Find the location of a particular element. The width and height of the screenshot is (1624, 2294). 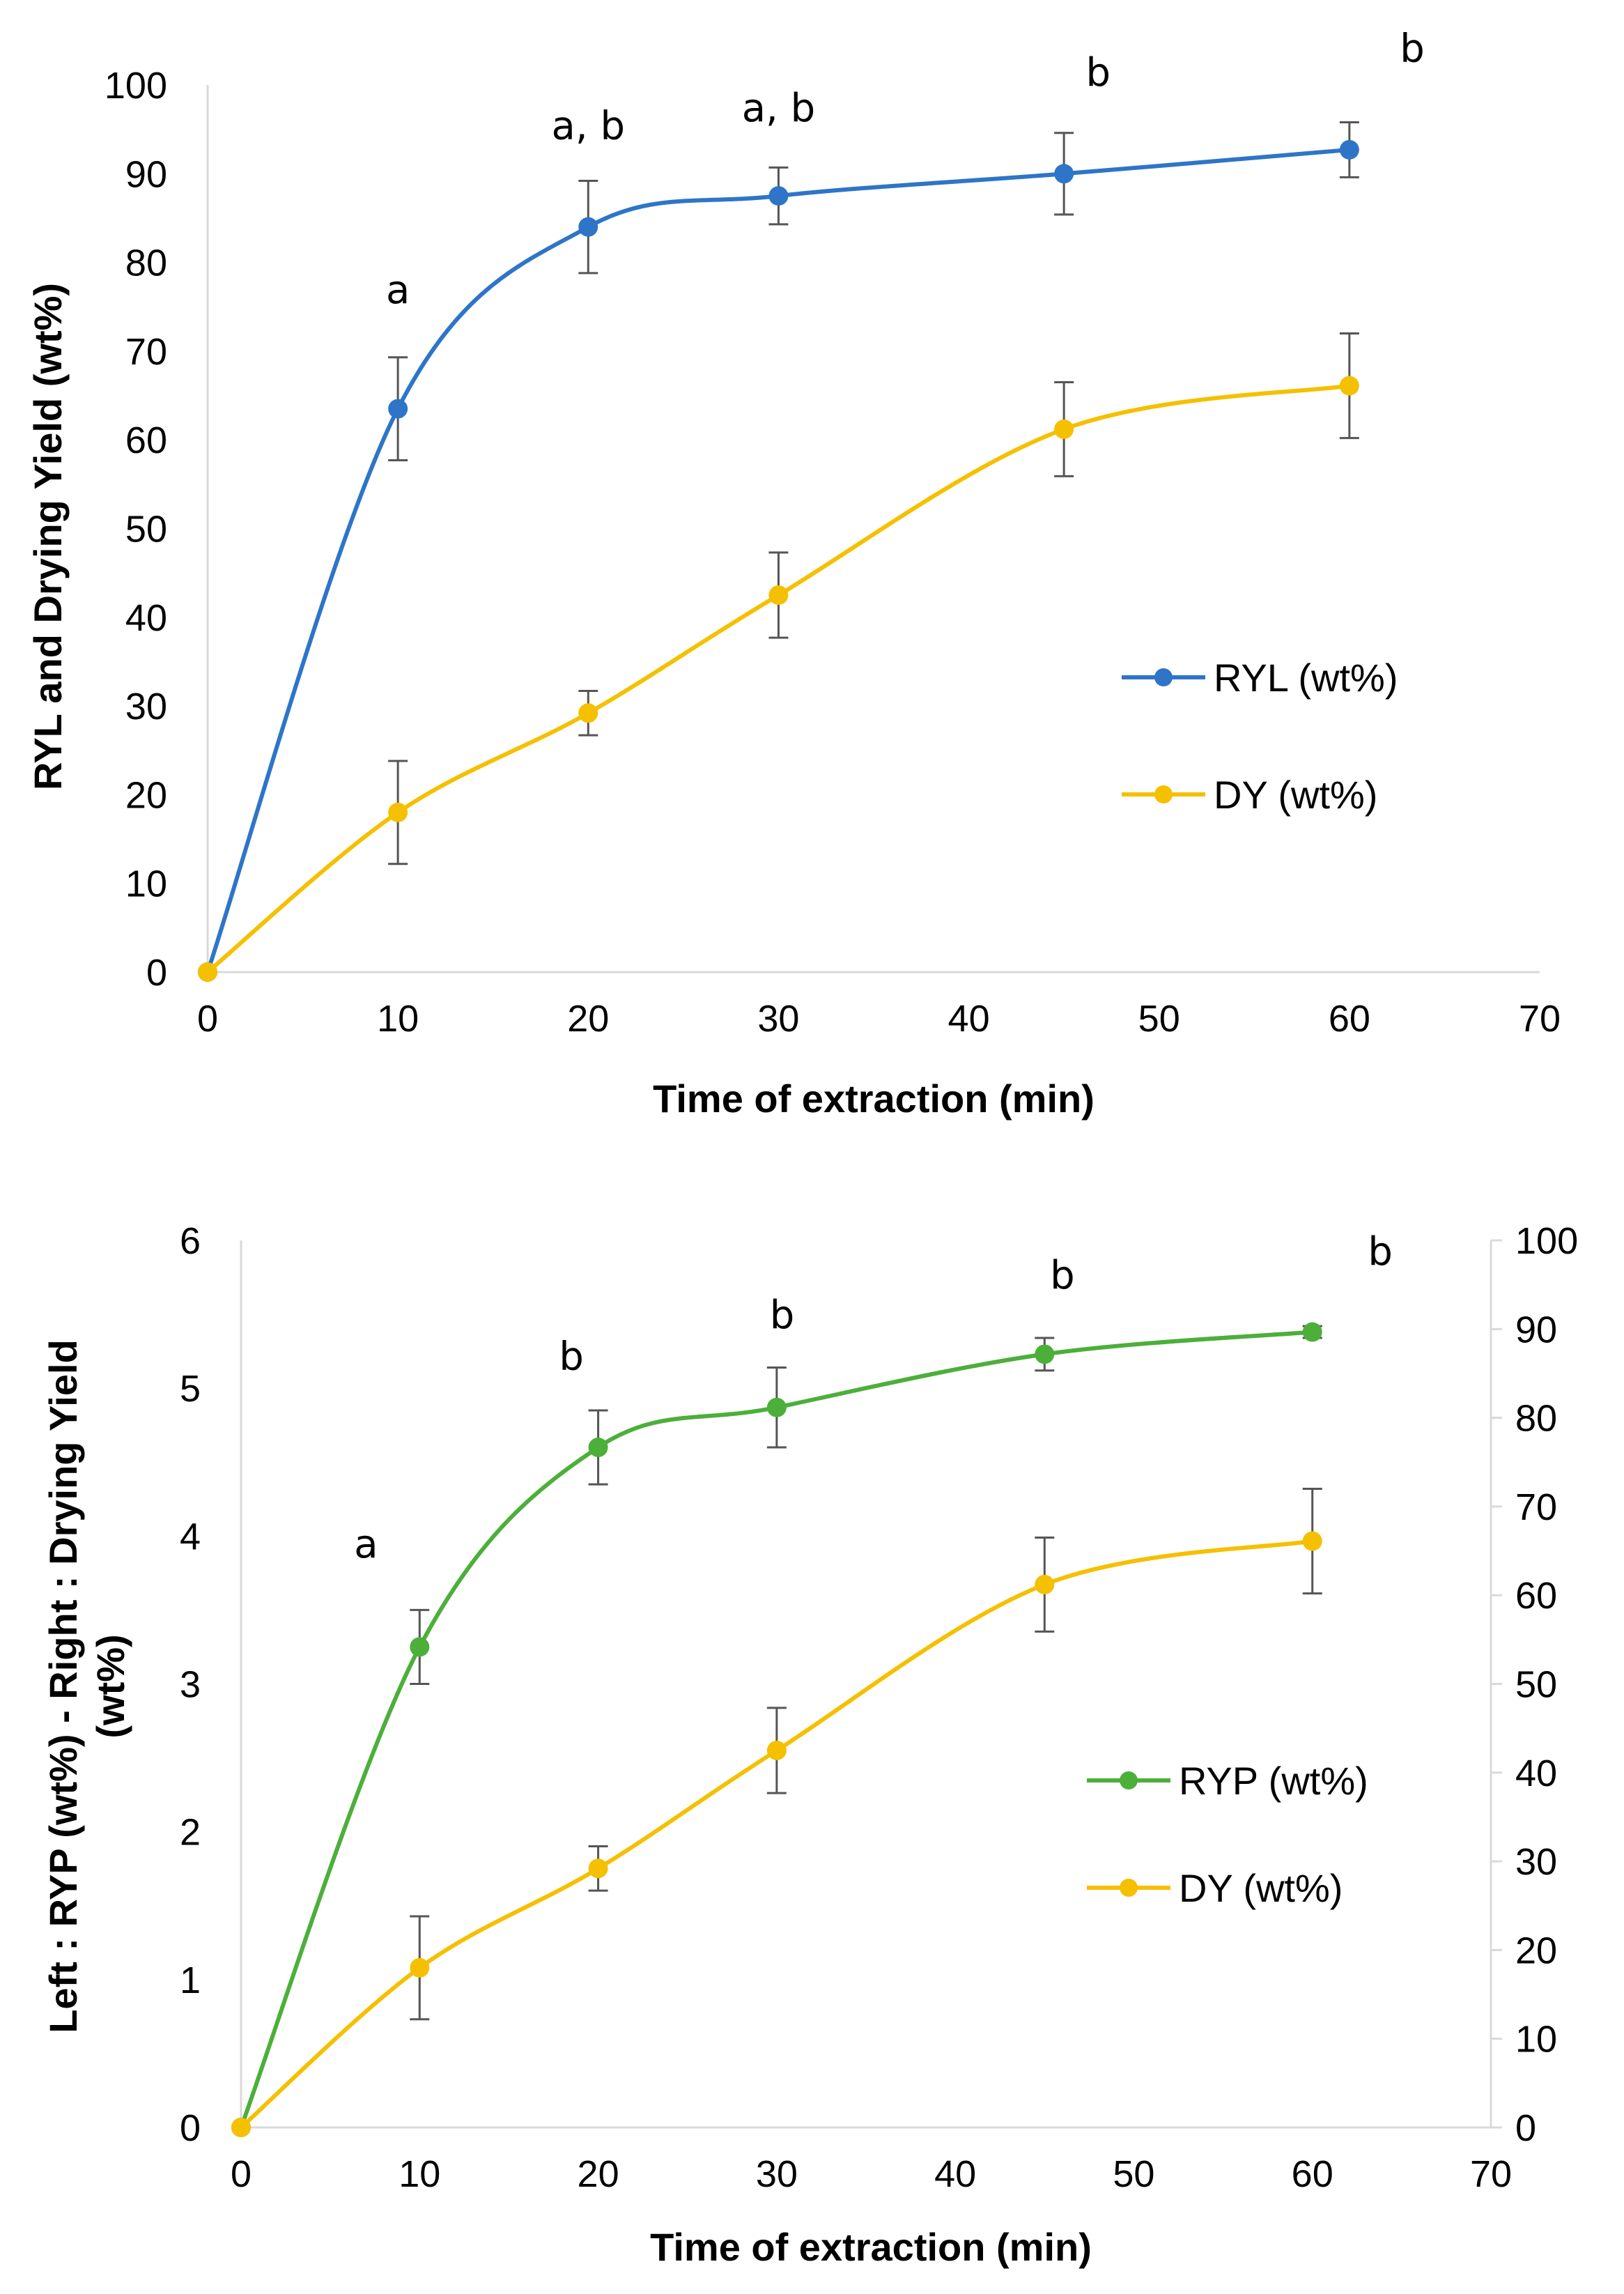

chart2-x-tick-label: 30 is located at coordinates (777, 2174).